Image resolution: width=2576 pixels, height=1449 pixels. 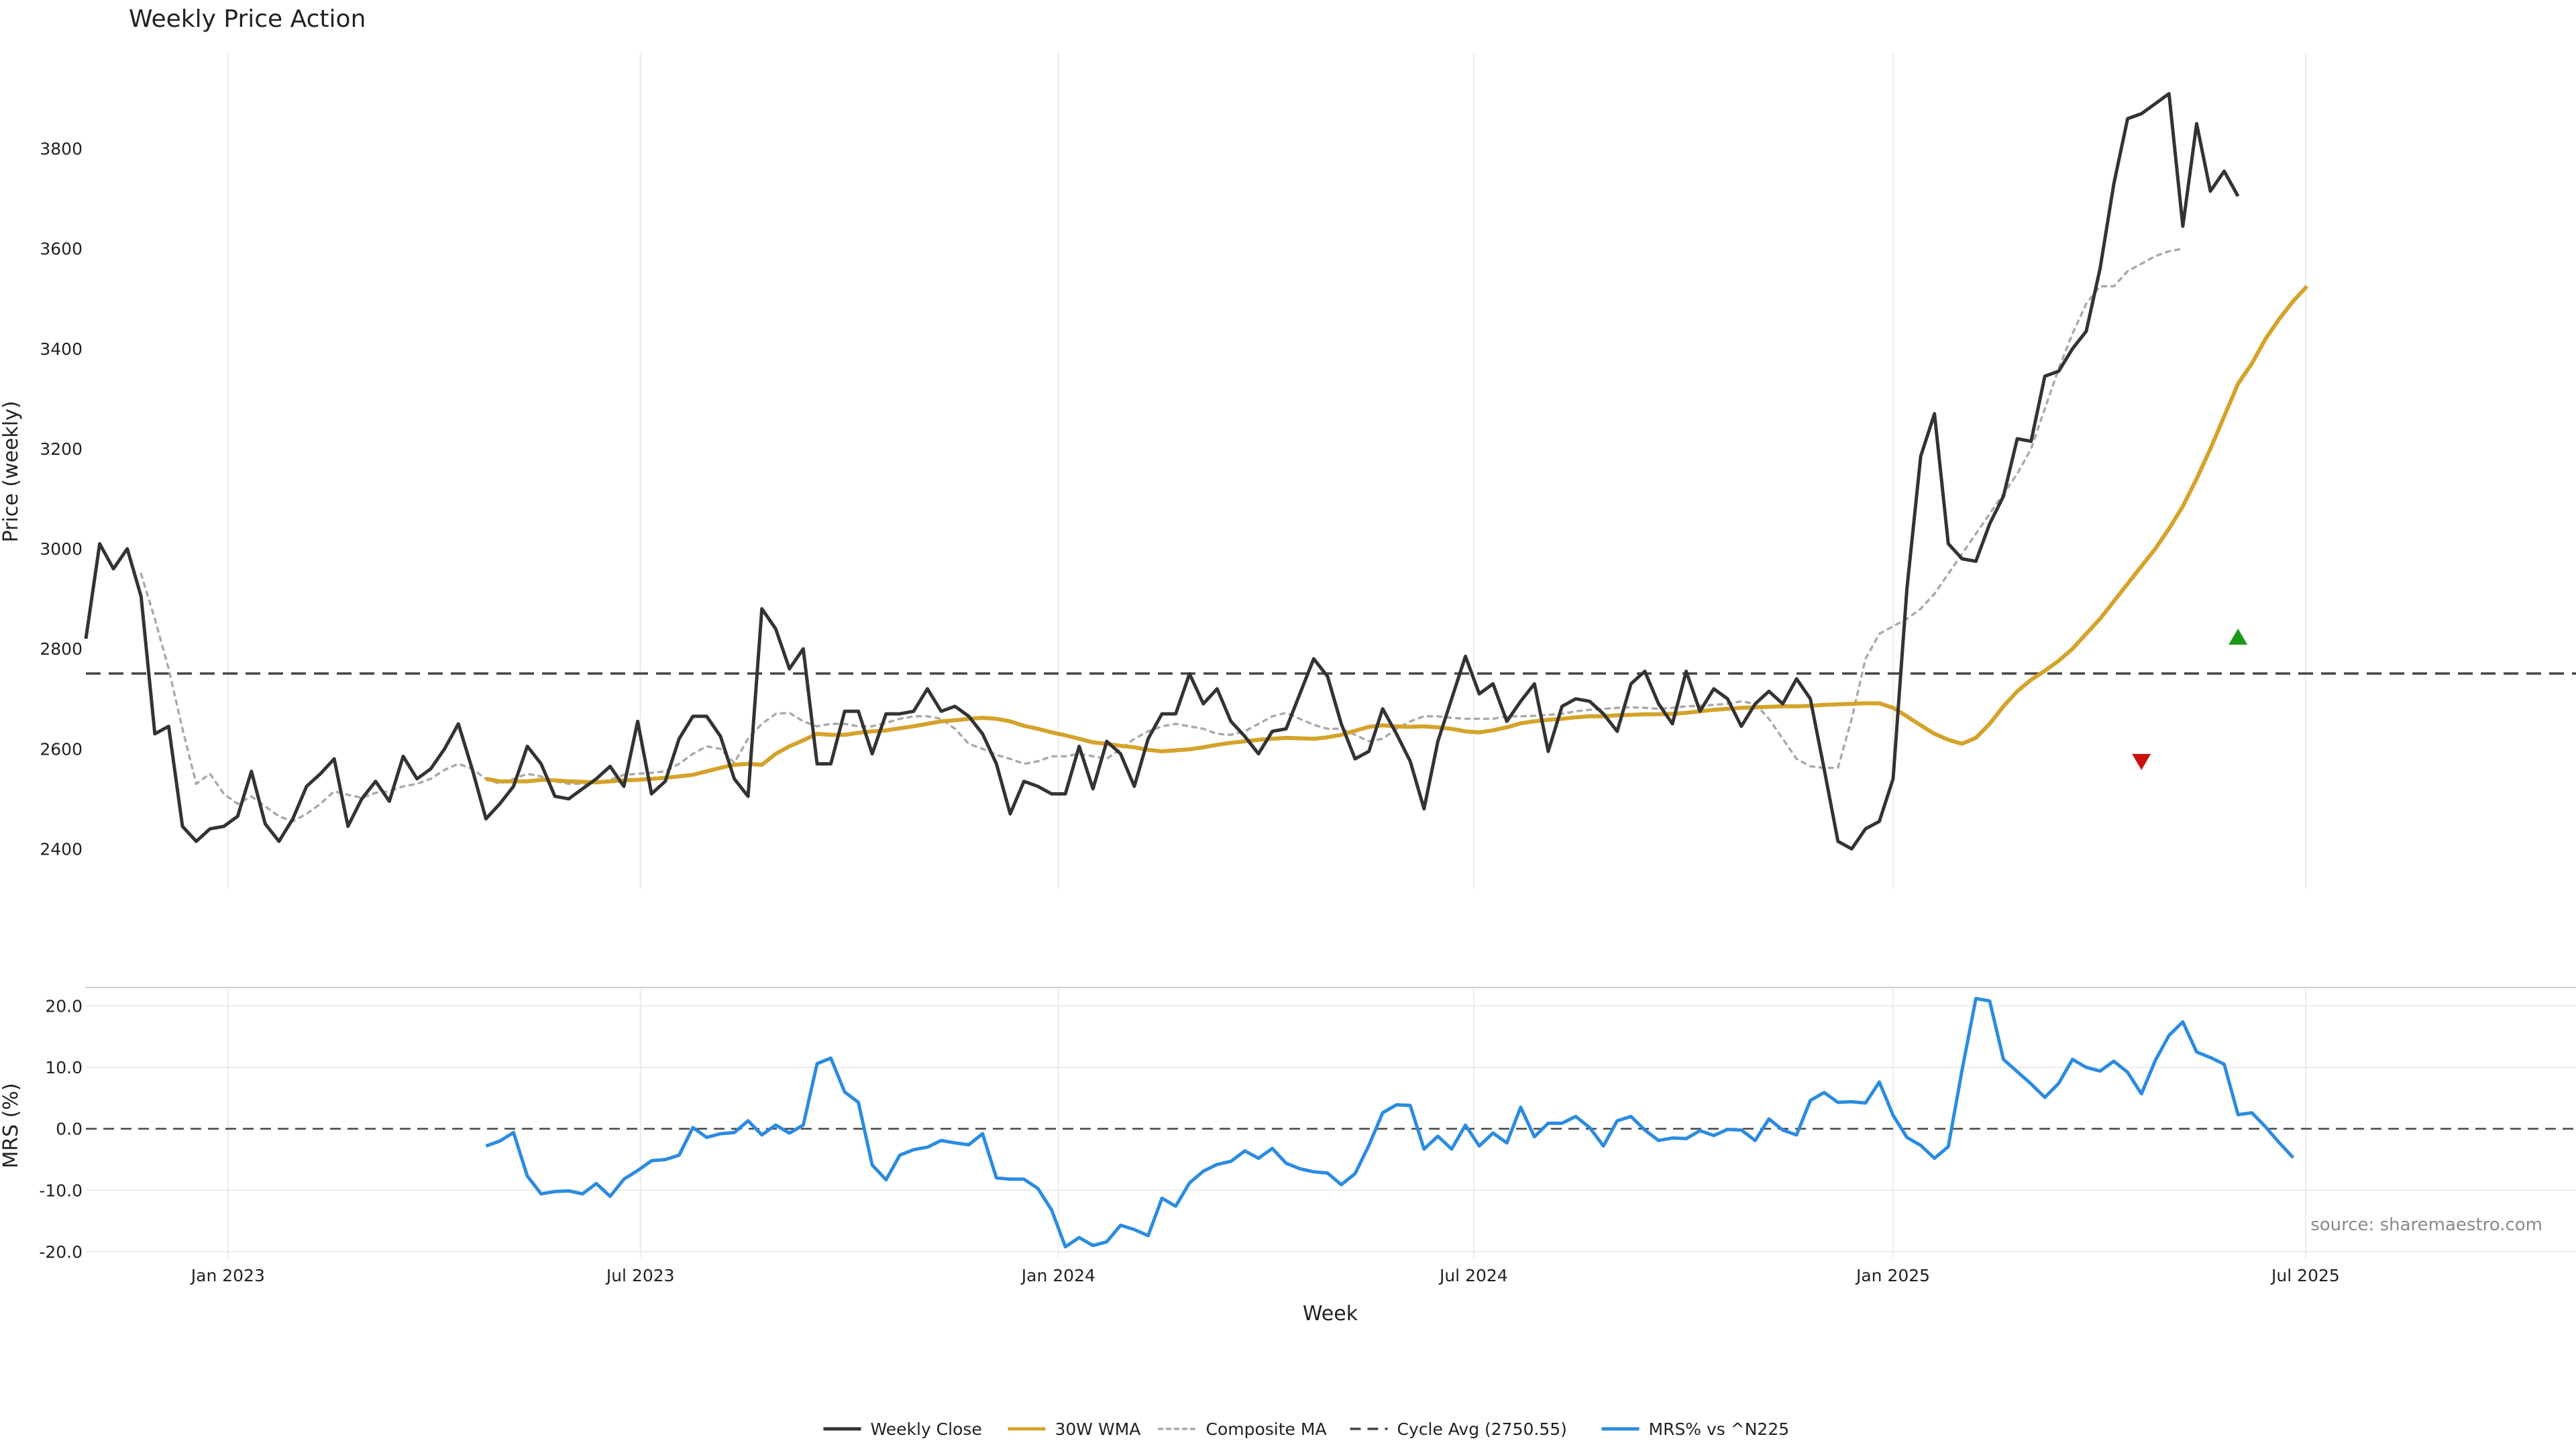 I want to click on legend-label: Weekly Close, so click(x=926, y=1429).